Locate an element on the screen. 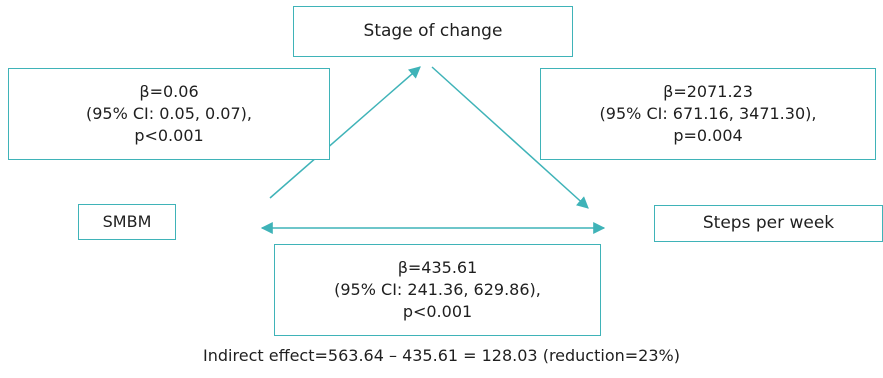 This screenshot has width=883, height=378. path-a-stats: β=0.06 (95% CI: 0.05, 0.07), p<0.001 is located at coordinates (169, 114).